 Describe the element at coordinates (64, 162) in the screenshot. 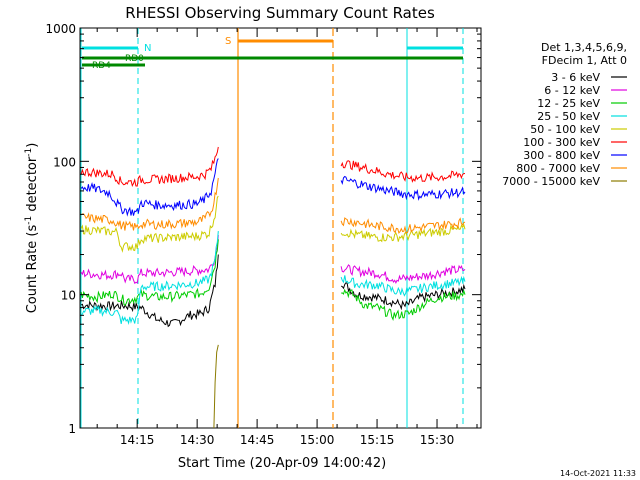

I see `y-tick-label: 100` at that location.